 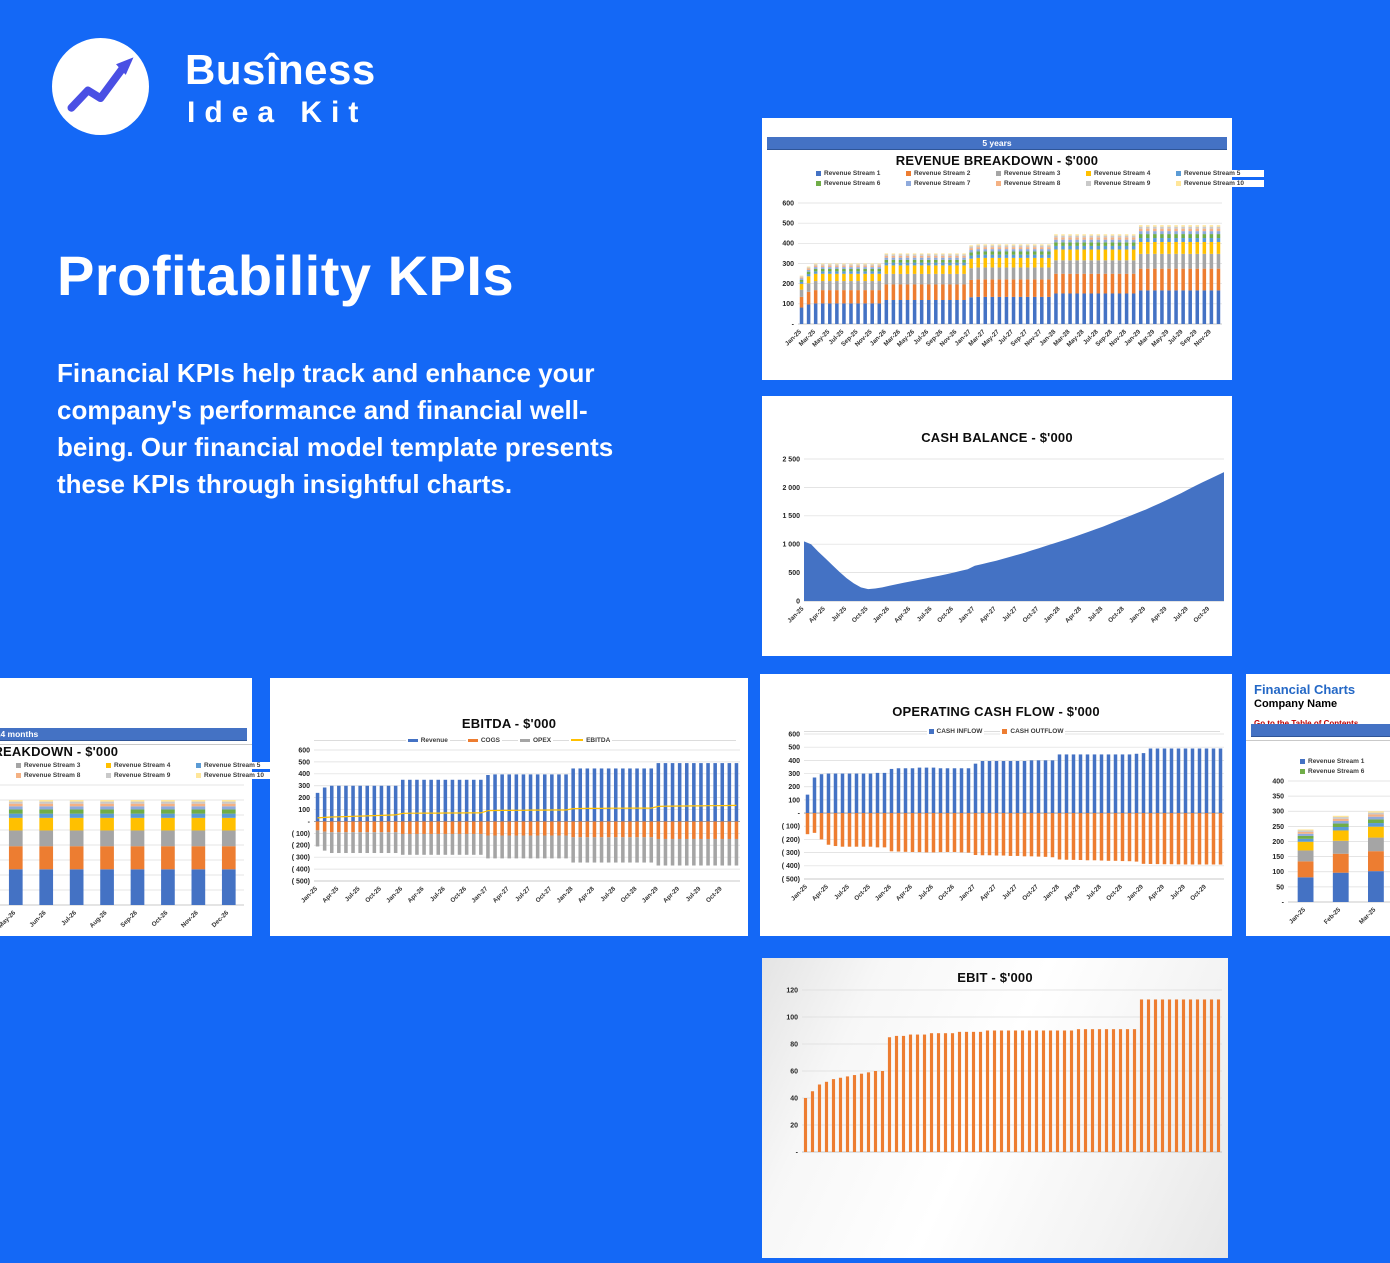 What do you see at coordinates (59, 775) in the screenshot?
I see `legend-item: Revenue Stream 8` at bounding box center [59, 775].